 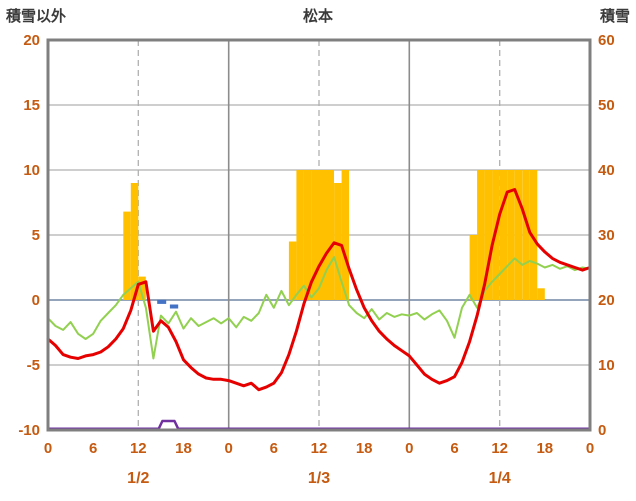 I want to click on svg-text: 60, so click(x=606, y=40).